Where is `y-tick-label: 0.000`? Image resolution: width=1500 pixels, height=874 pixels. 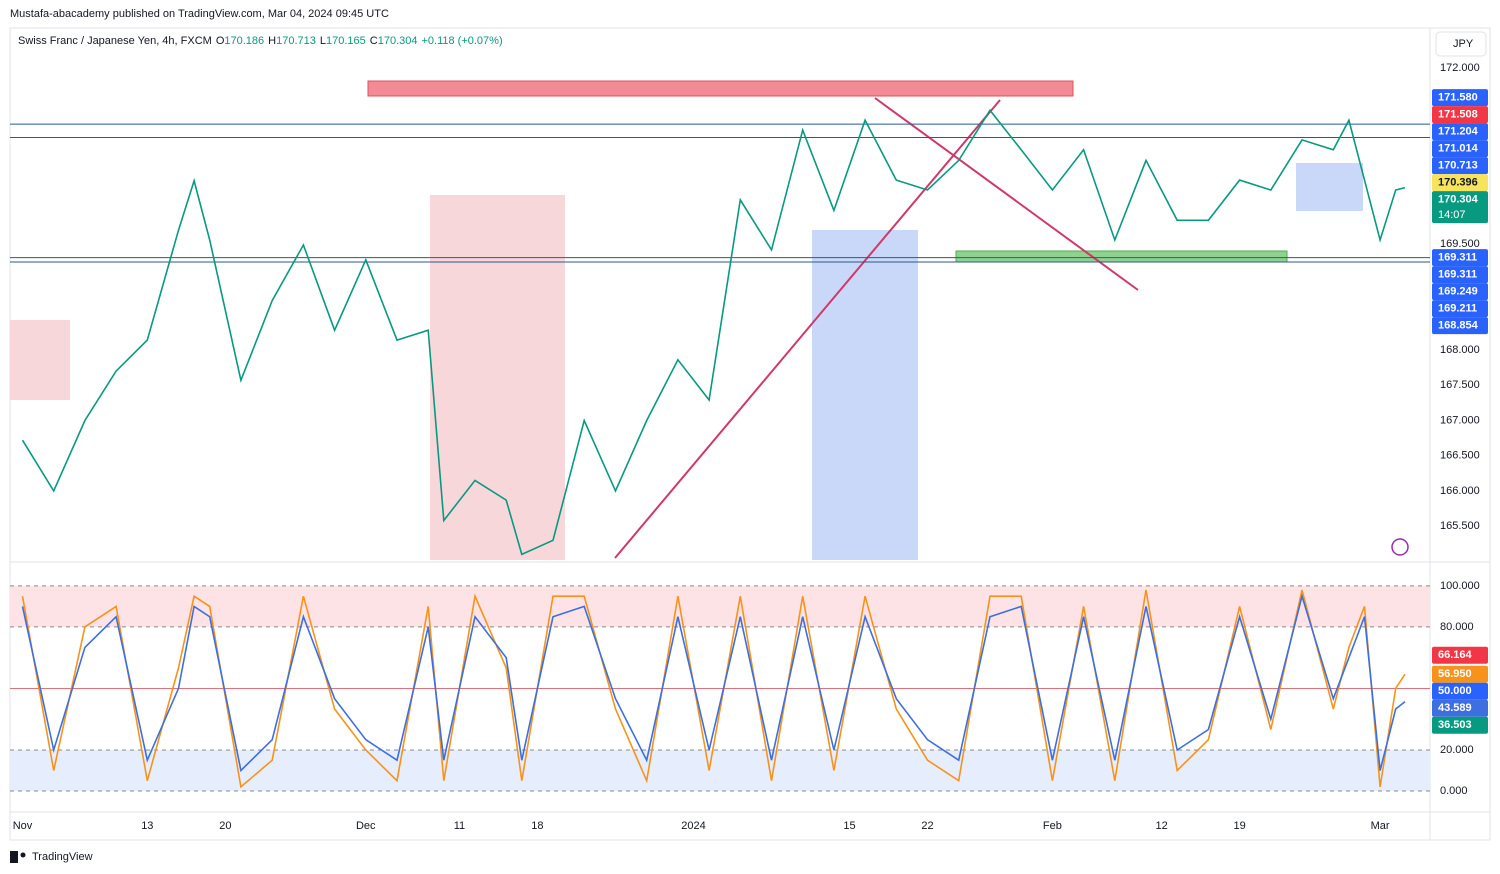
y-tick-label: 0.000 is located at coordinates (1454, 791).